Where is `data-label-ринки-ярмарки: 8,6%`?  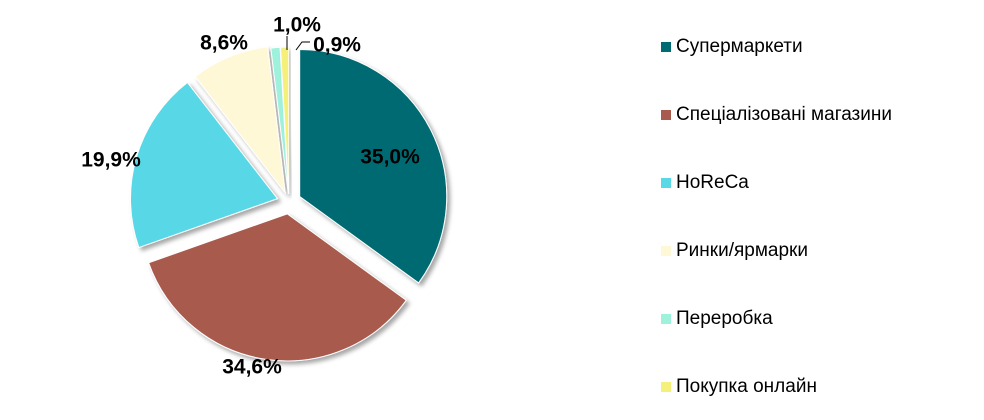
data-label-ринки-ярмарки: 8,6% is located at coordinates (224, 43).